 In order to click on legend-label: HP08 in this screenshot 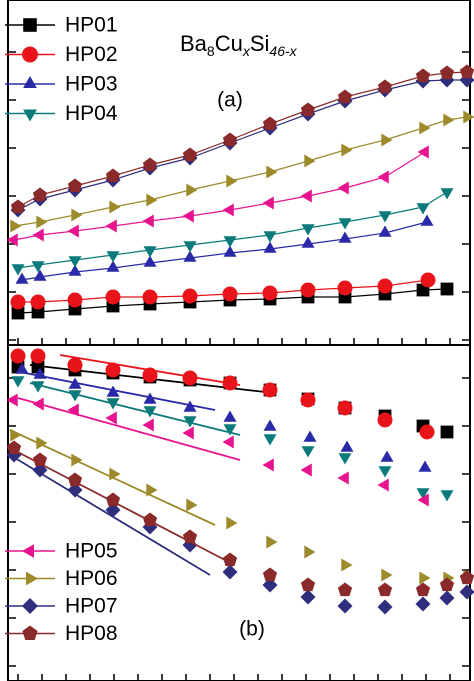, I will do `click(91, 633)`.